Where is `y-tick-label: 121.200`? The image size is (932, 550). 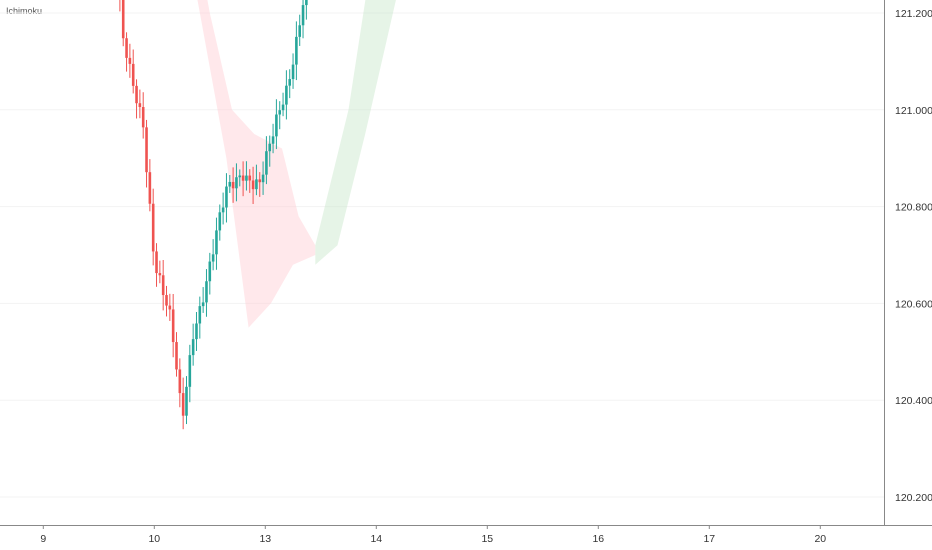
y-tick-label: 121.200 is located at coordinates (913, 14).